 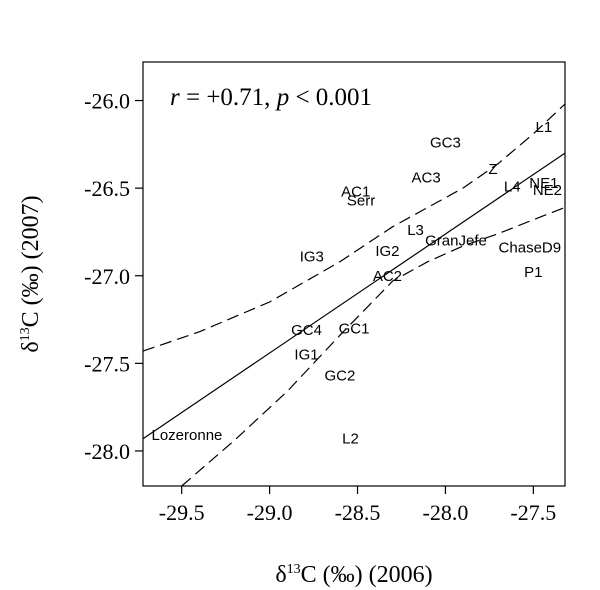 I want to click on x-tick-label: -28.0, so click(x=446, y=512).